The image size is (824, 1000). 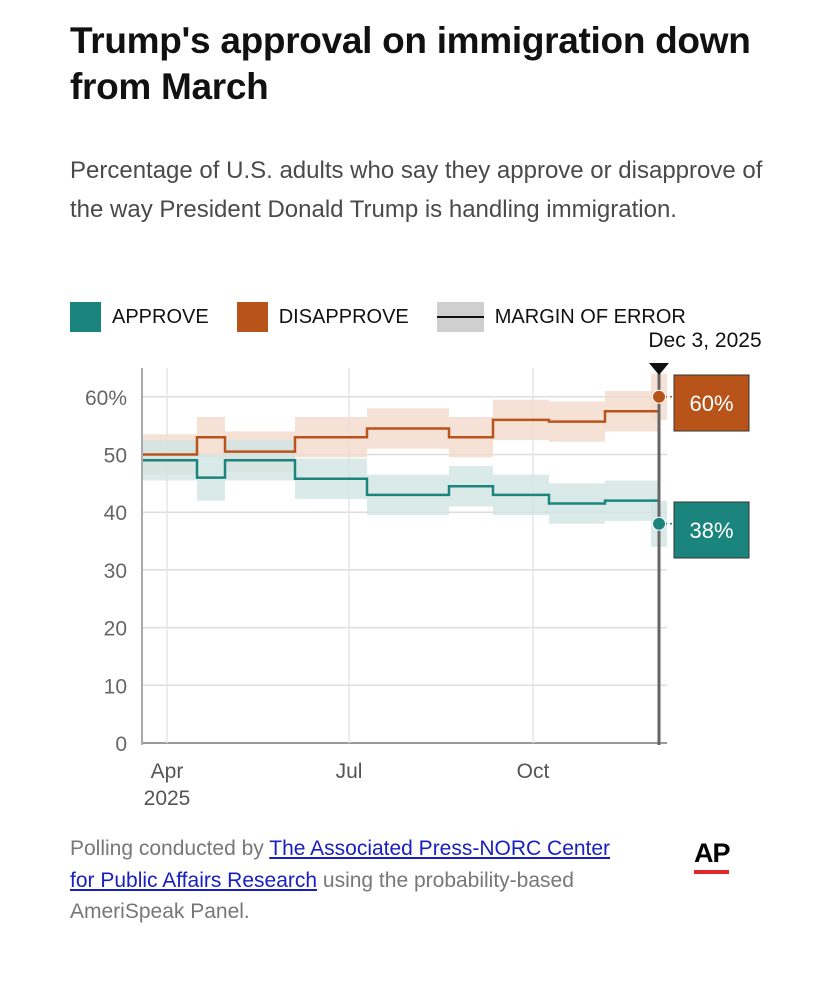 I want to click on disapprove-latest-point, so click(x=659, y=396).